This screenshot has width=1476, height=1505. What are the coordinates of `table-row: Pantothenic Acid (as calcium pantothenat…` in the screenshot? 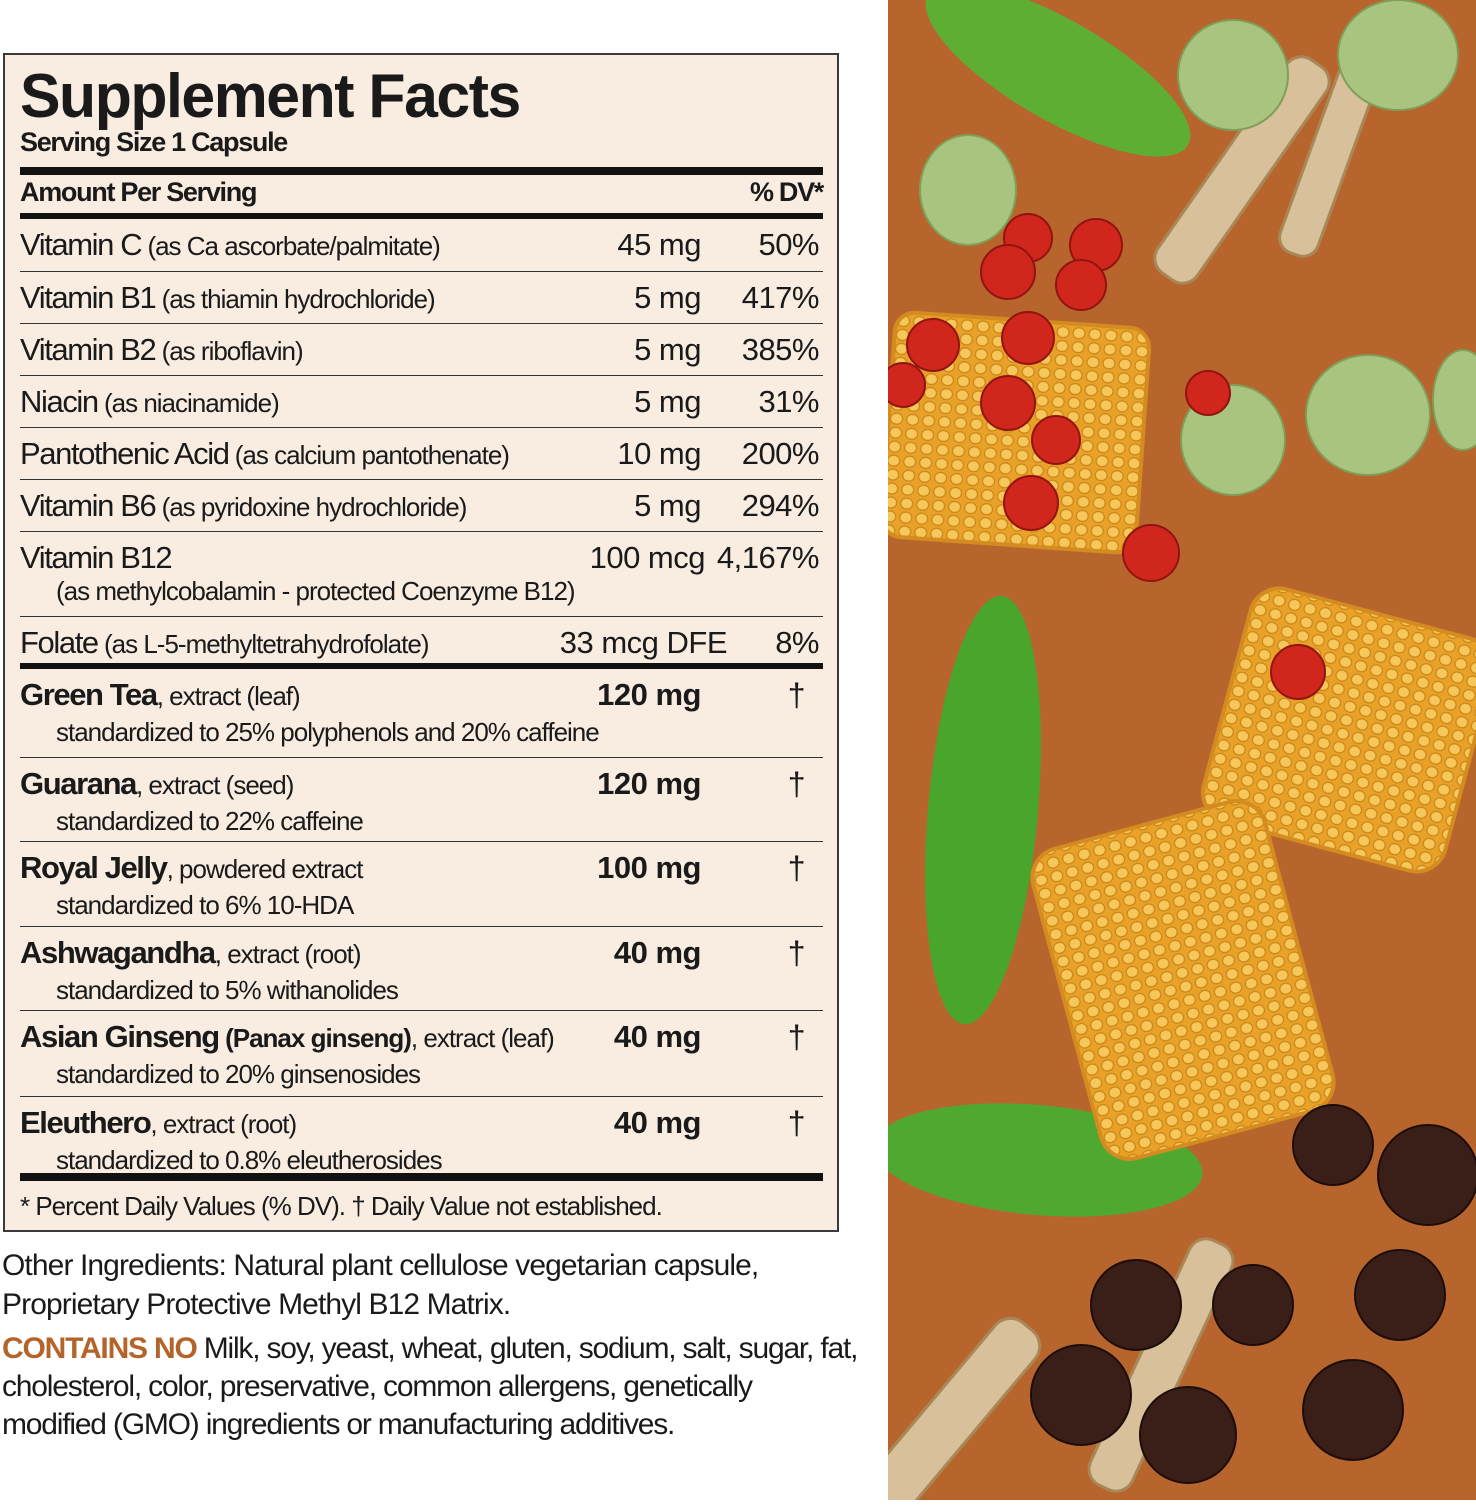 It's located at (421, 454).